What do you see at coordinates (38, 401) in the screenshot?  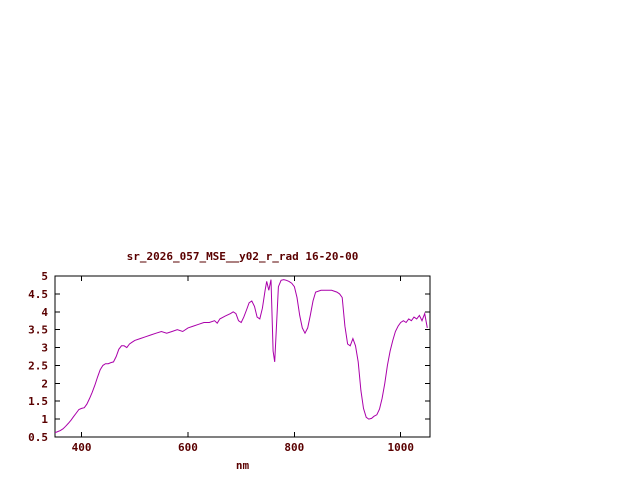 I see `y-tick-label: 1.5` at bounding box center [38, 401].